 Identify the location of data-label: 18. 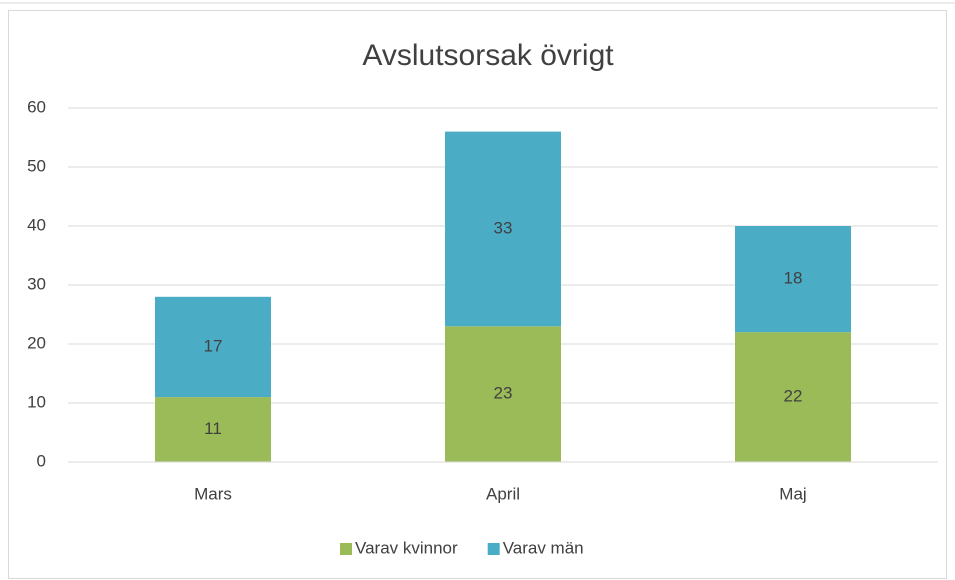
(793, 278).